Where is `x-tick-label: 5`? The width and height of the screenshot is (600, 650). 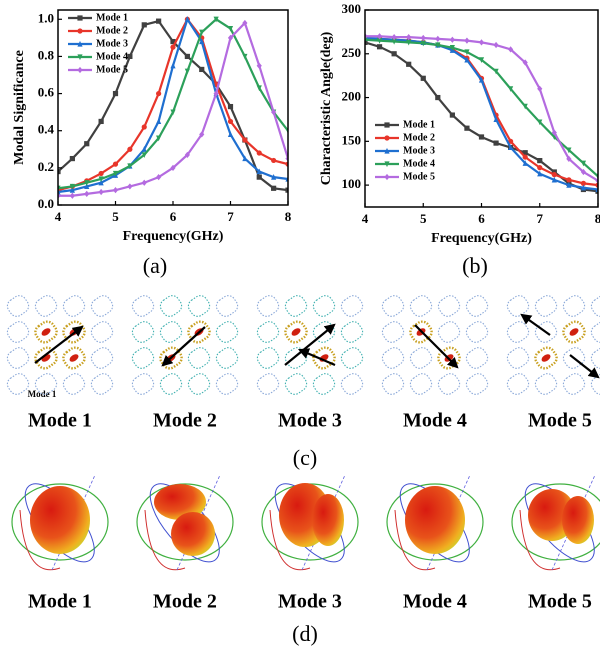 x-tick-label: 5 is located at coordinates (423, 218).